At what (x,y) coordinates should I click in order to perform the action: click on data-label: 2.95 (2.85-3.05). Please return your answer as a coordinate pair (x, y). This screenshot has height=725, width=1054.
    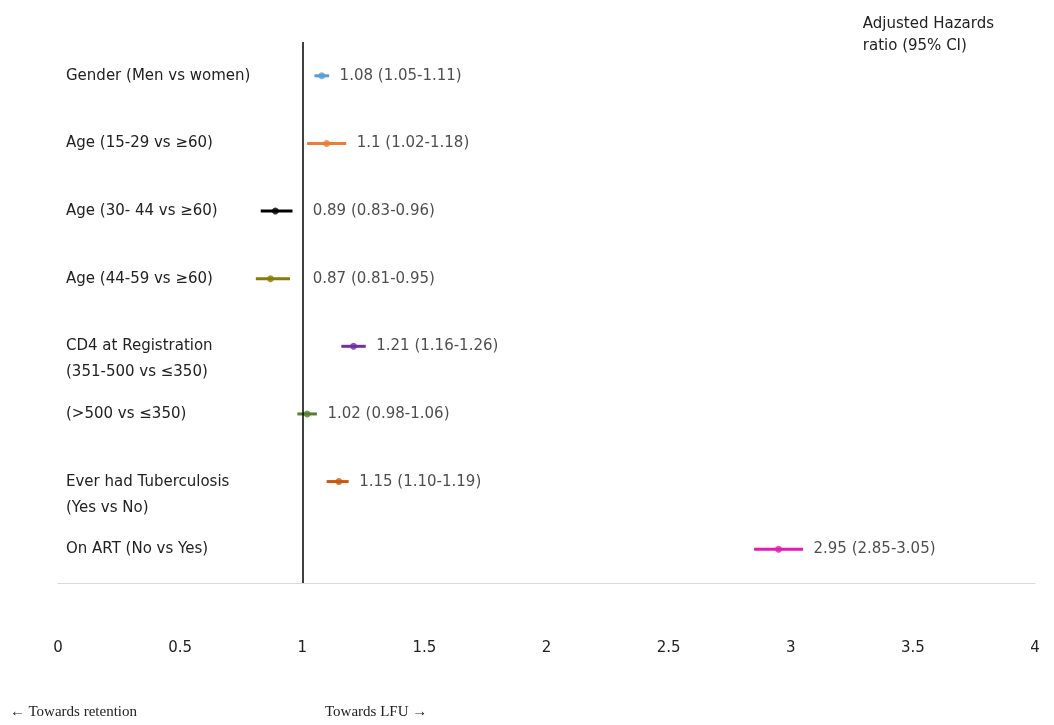
    Looking at the image, I should click on (874, 548).